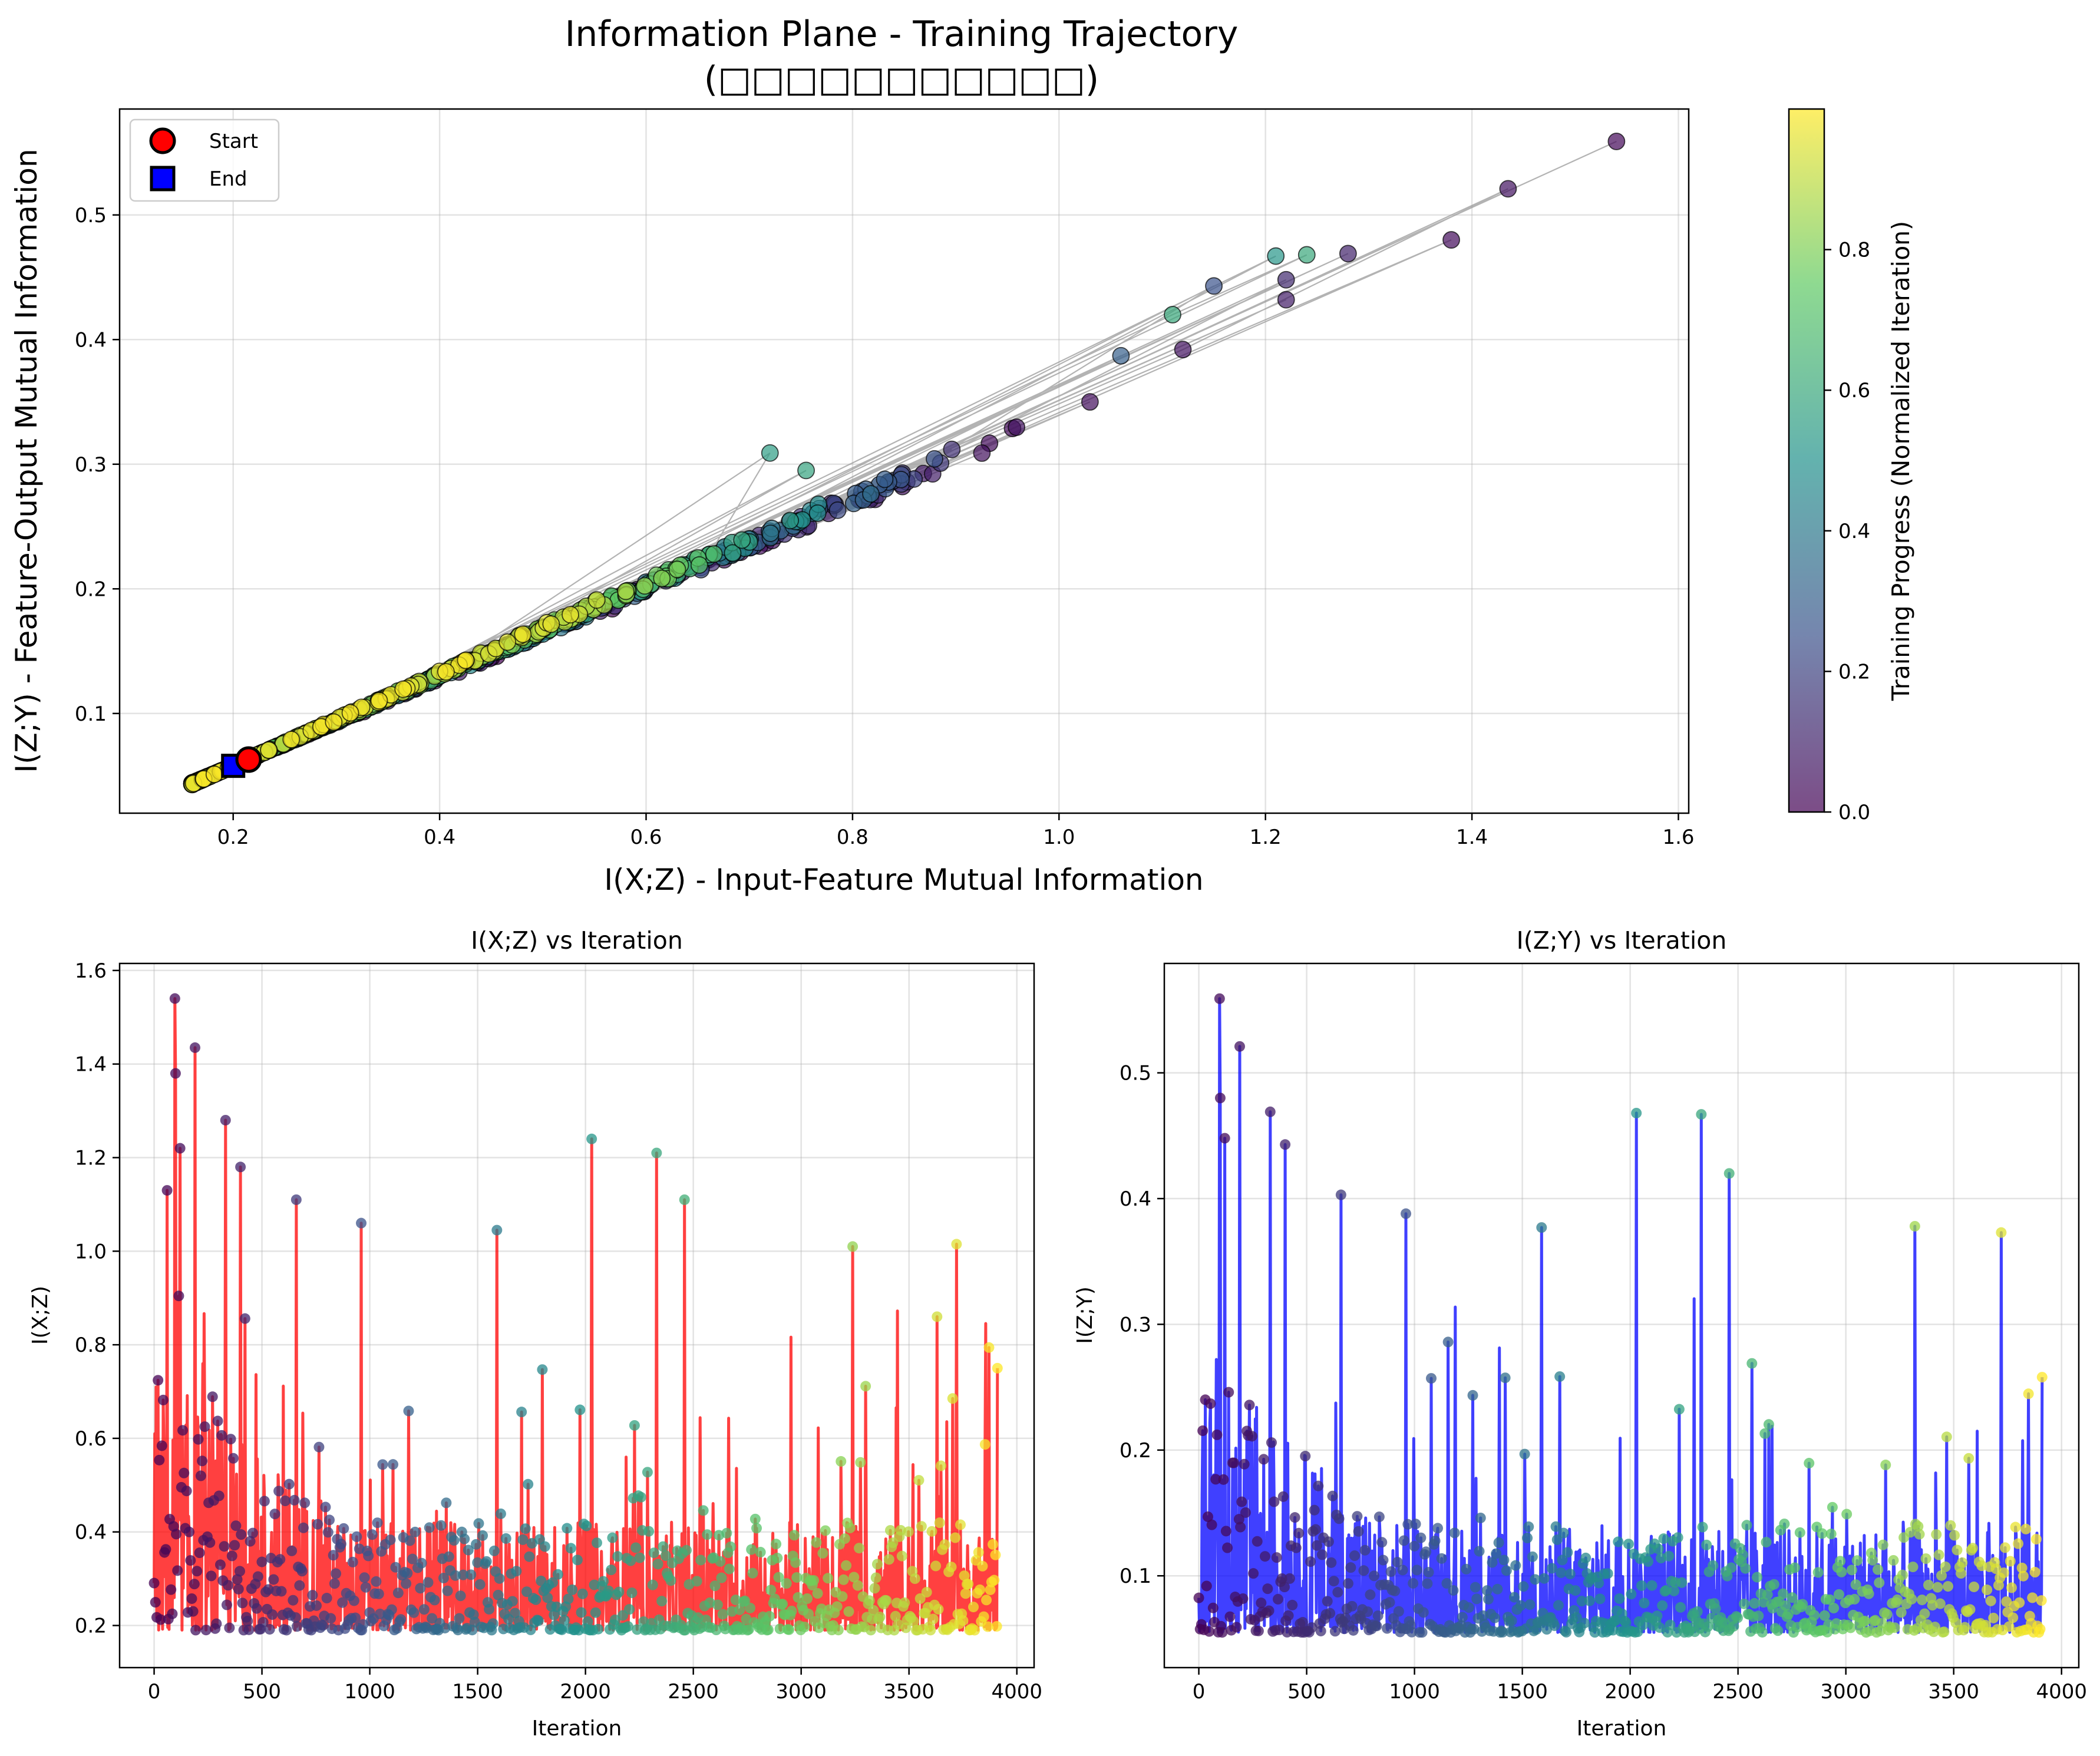 This screenshot has height=1756, width=2100. I want to click on main-y-tick-label: 0.1, so click(91, 714).